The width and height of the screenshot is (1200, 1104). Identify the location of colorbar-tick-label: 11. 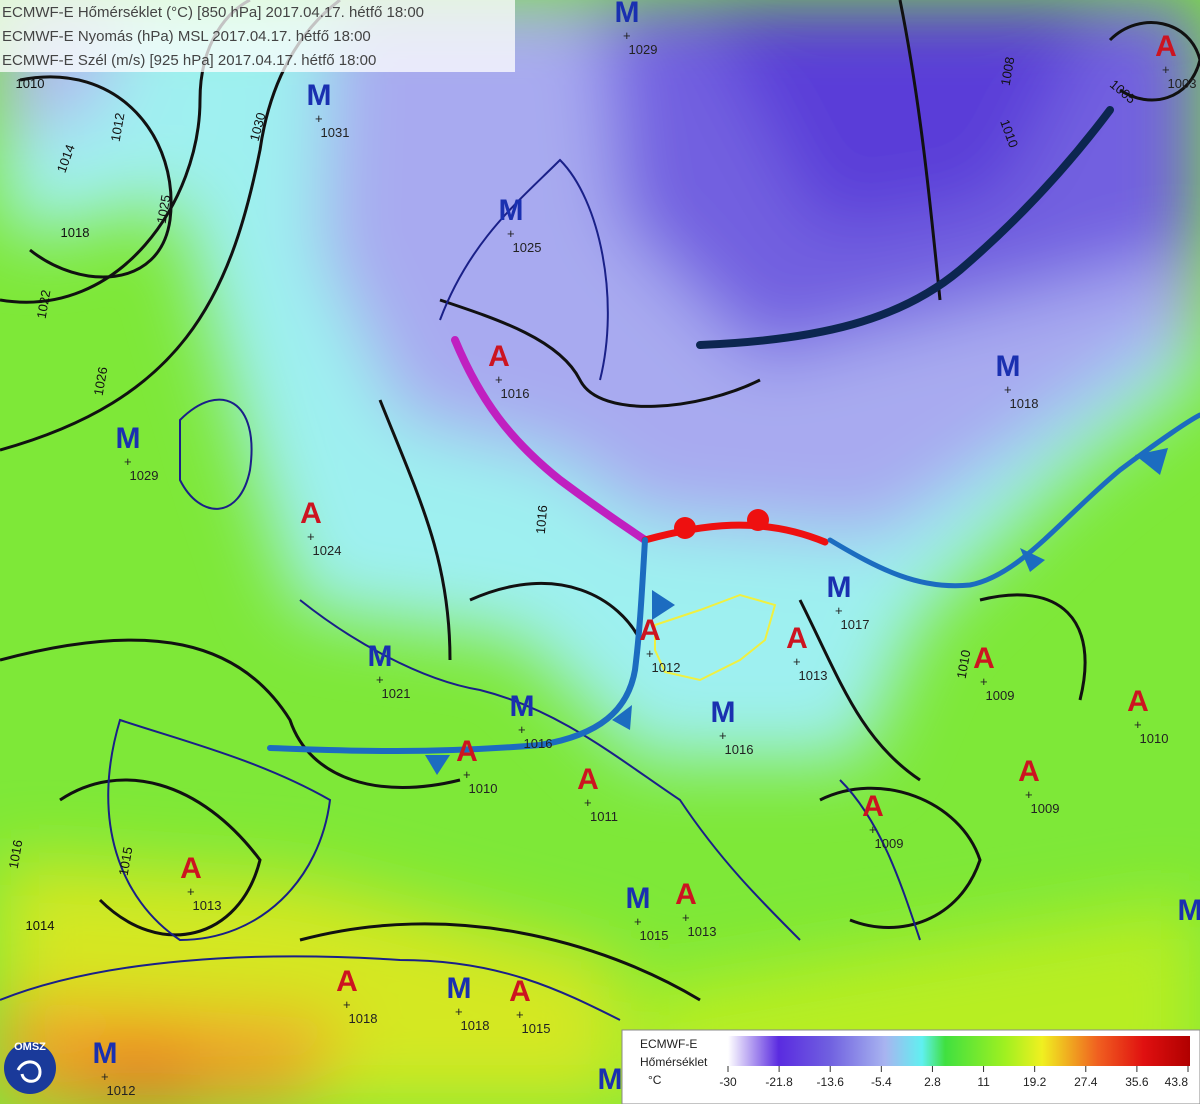
(983, 1082).